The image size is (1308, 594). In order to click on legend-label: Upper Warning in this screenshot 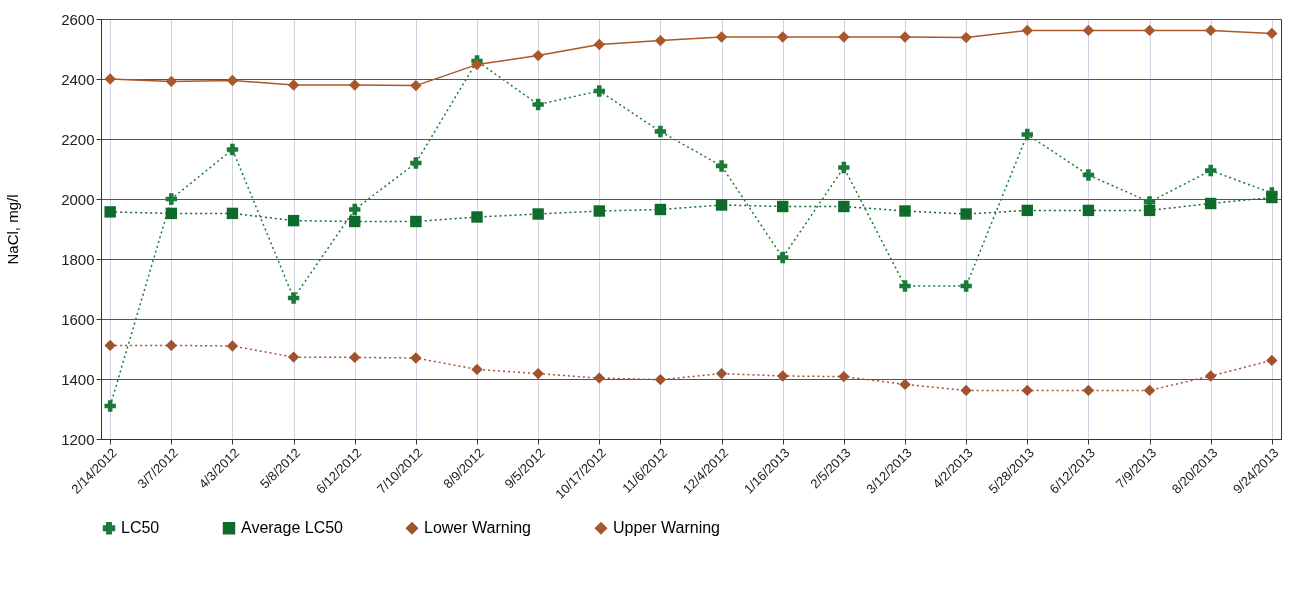, I will do `click(667, 528)`.